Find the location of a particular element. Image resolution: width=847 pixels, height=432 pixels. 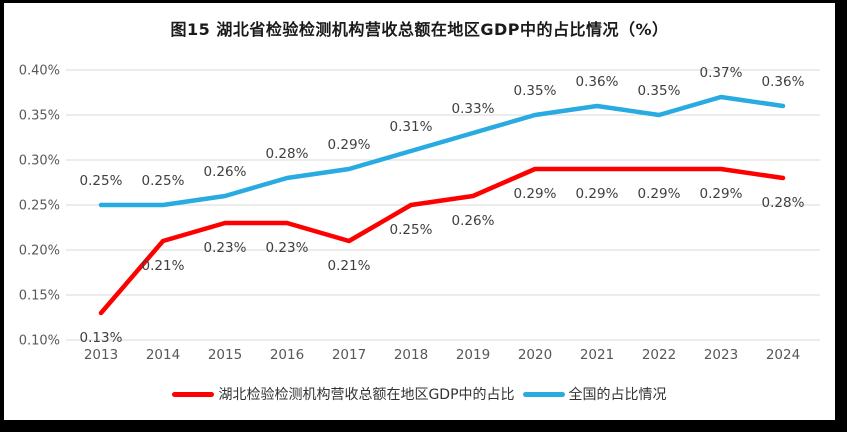

x-axis-tick-label: 2023 is located at coordinates (721, 355).